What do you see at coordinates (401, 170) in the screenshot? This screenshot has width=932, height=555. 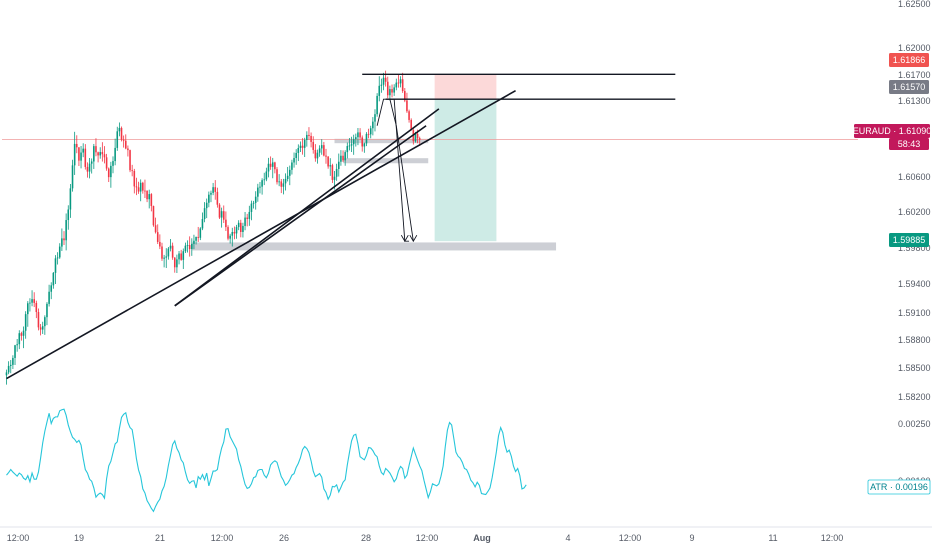 I see `projection-zigzag-alt` at bounding box center [401, 170].